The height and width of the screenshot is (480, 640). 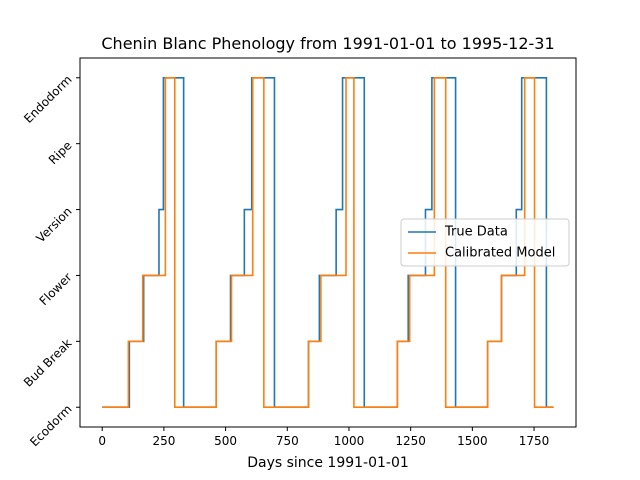 What do you see at coordinates (476, 232) in the screenshot?
I see `legend-label: True Data` at bounding box center [476, 232].